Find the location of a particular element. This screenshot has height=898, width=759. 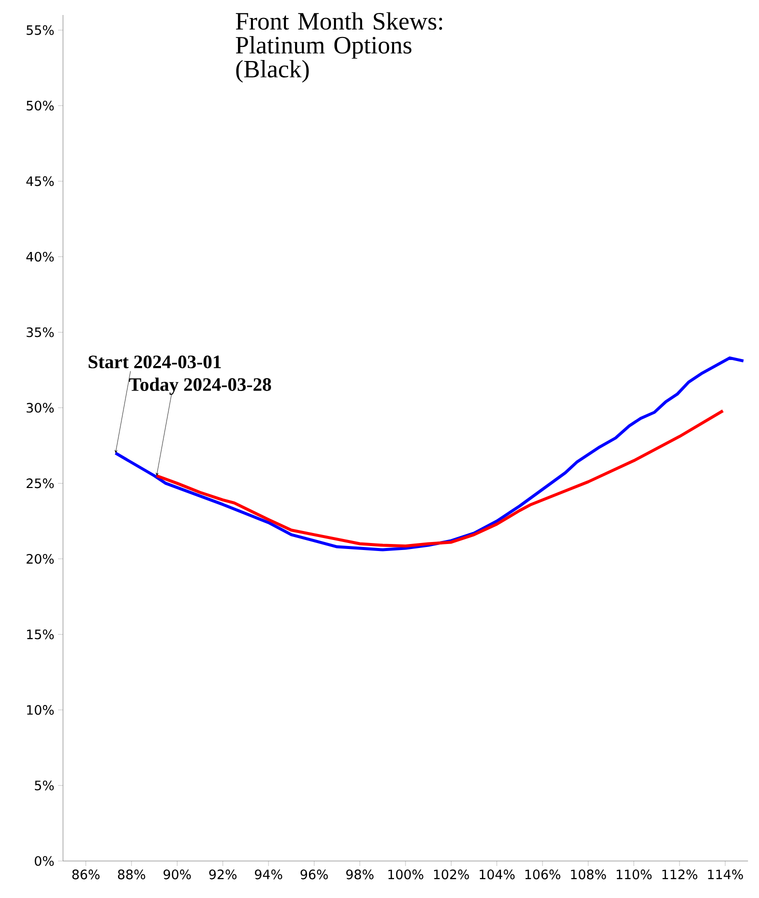

y-tick-label: 30% is located at coordinates (40, 407).